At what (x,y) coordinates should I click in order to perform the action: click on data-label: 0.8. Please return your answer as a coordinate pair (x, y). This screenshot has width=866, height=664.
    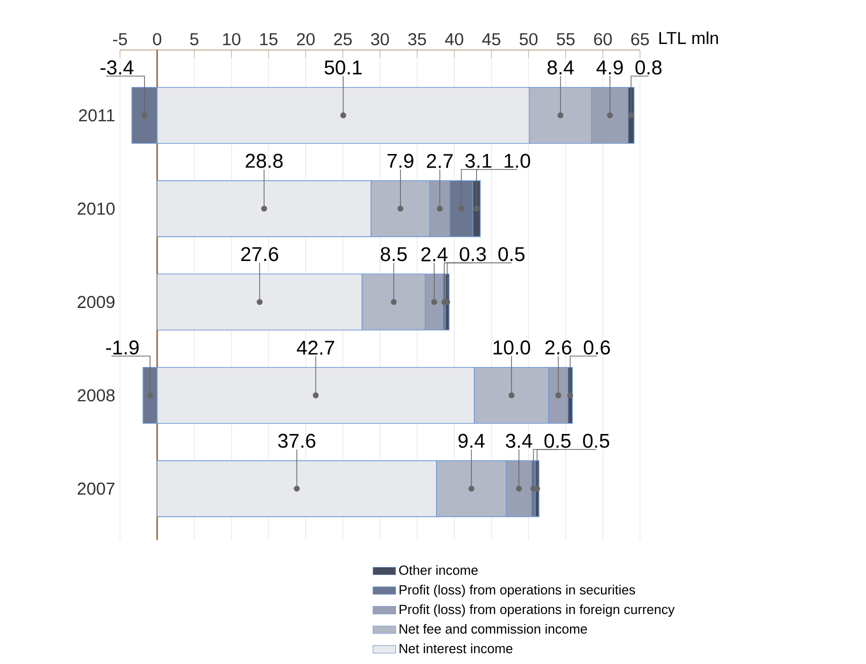
    Looking at the image, I should click on (648, 67).